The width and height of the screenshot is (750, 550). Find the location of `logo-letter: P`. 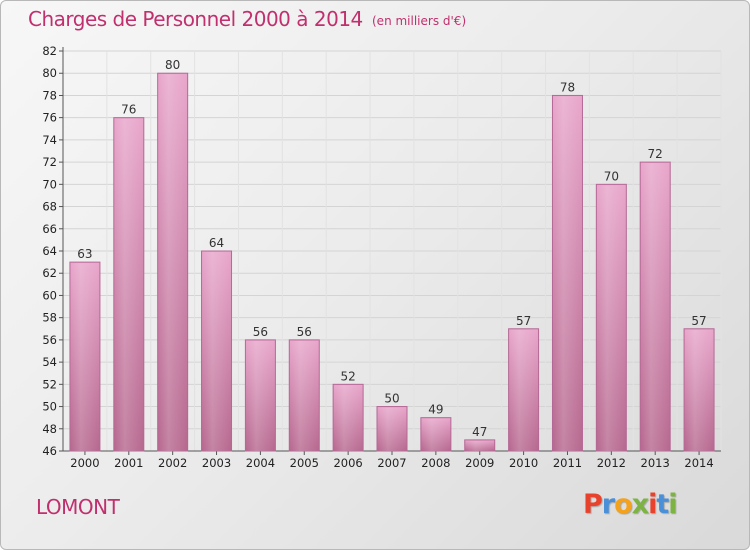

logo-letter: P is located at coordinates (593, 504).